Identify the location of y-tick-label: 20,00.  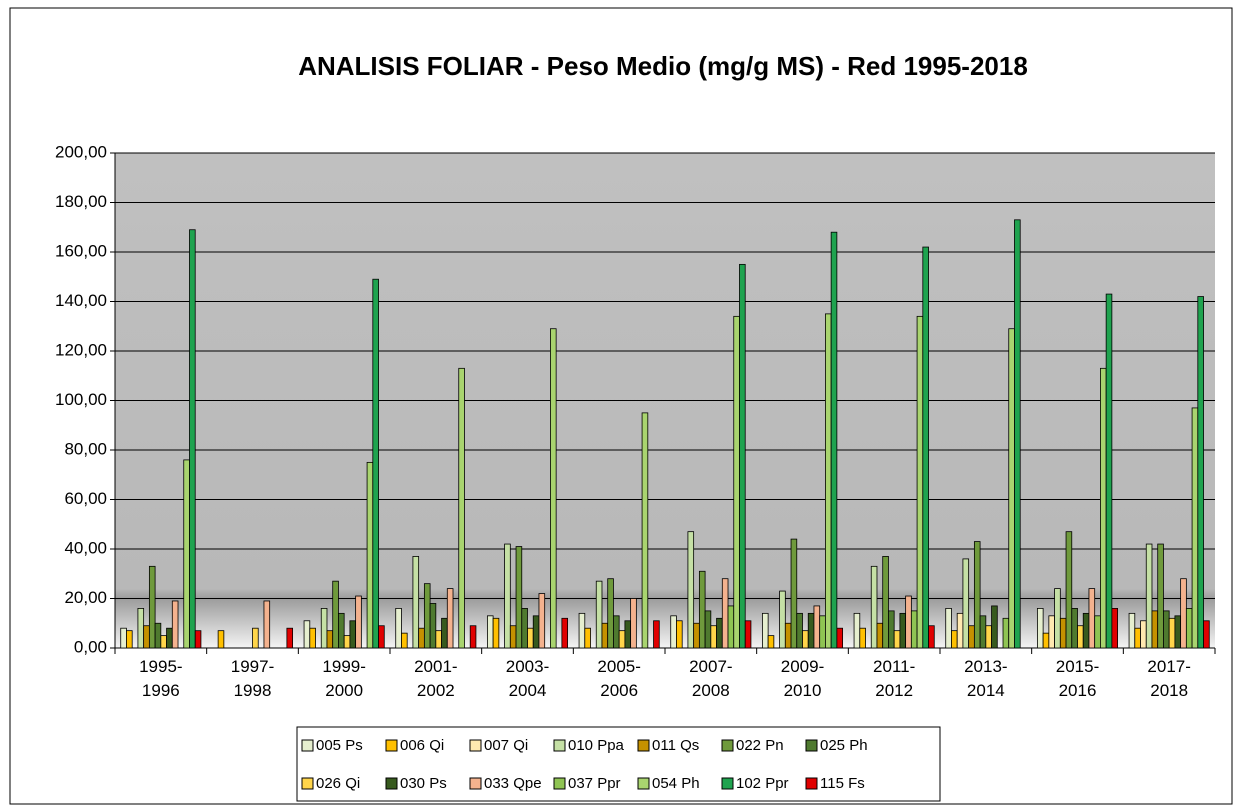
(85, 597).